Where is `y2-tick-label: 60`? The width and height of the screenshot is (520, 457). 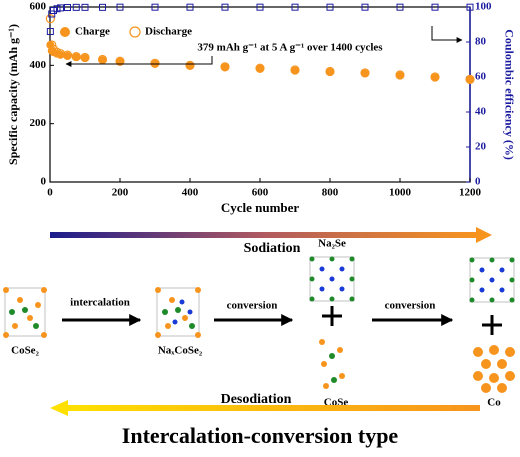
y2-tick-label: 60 is located at coordinates (481, 77).